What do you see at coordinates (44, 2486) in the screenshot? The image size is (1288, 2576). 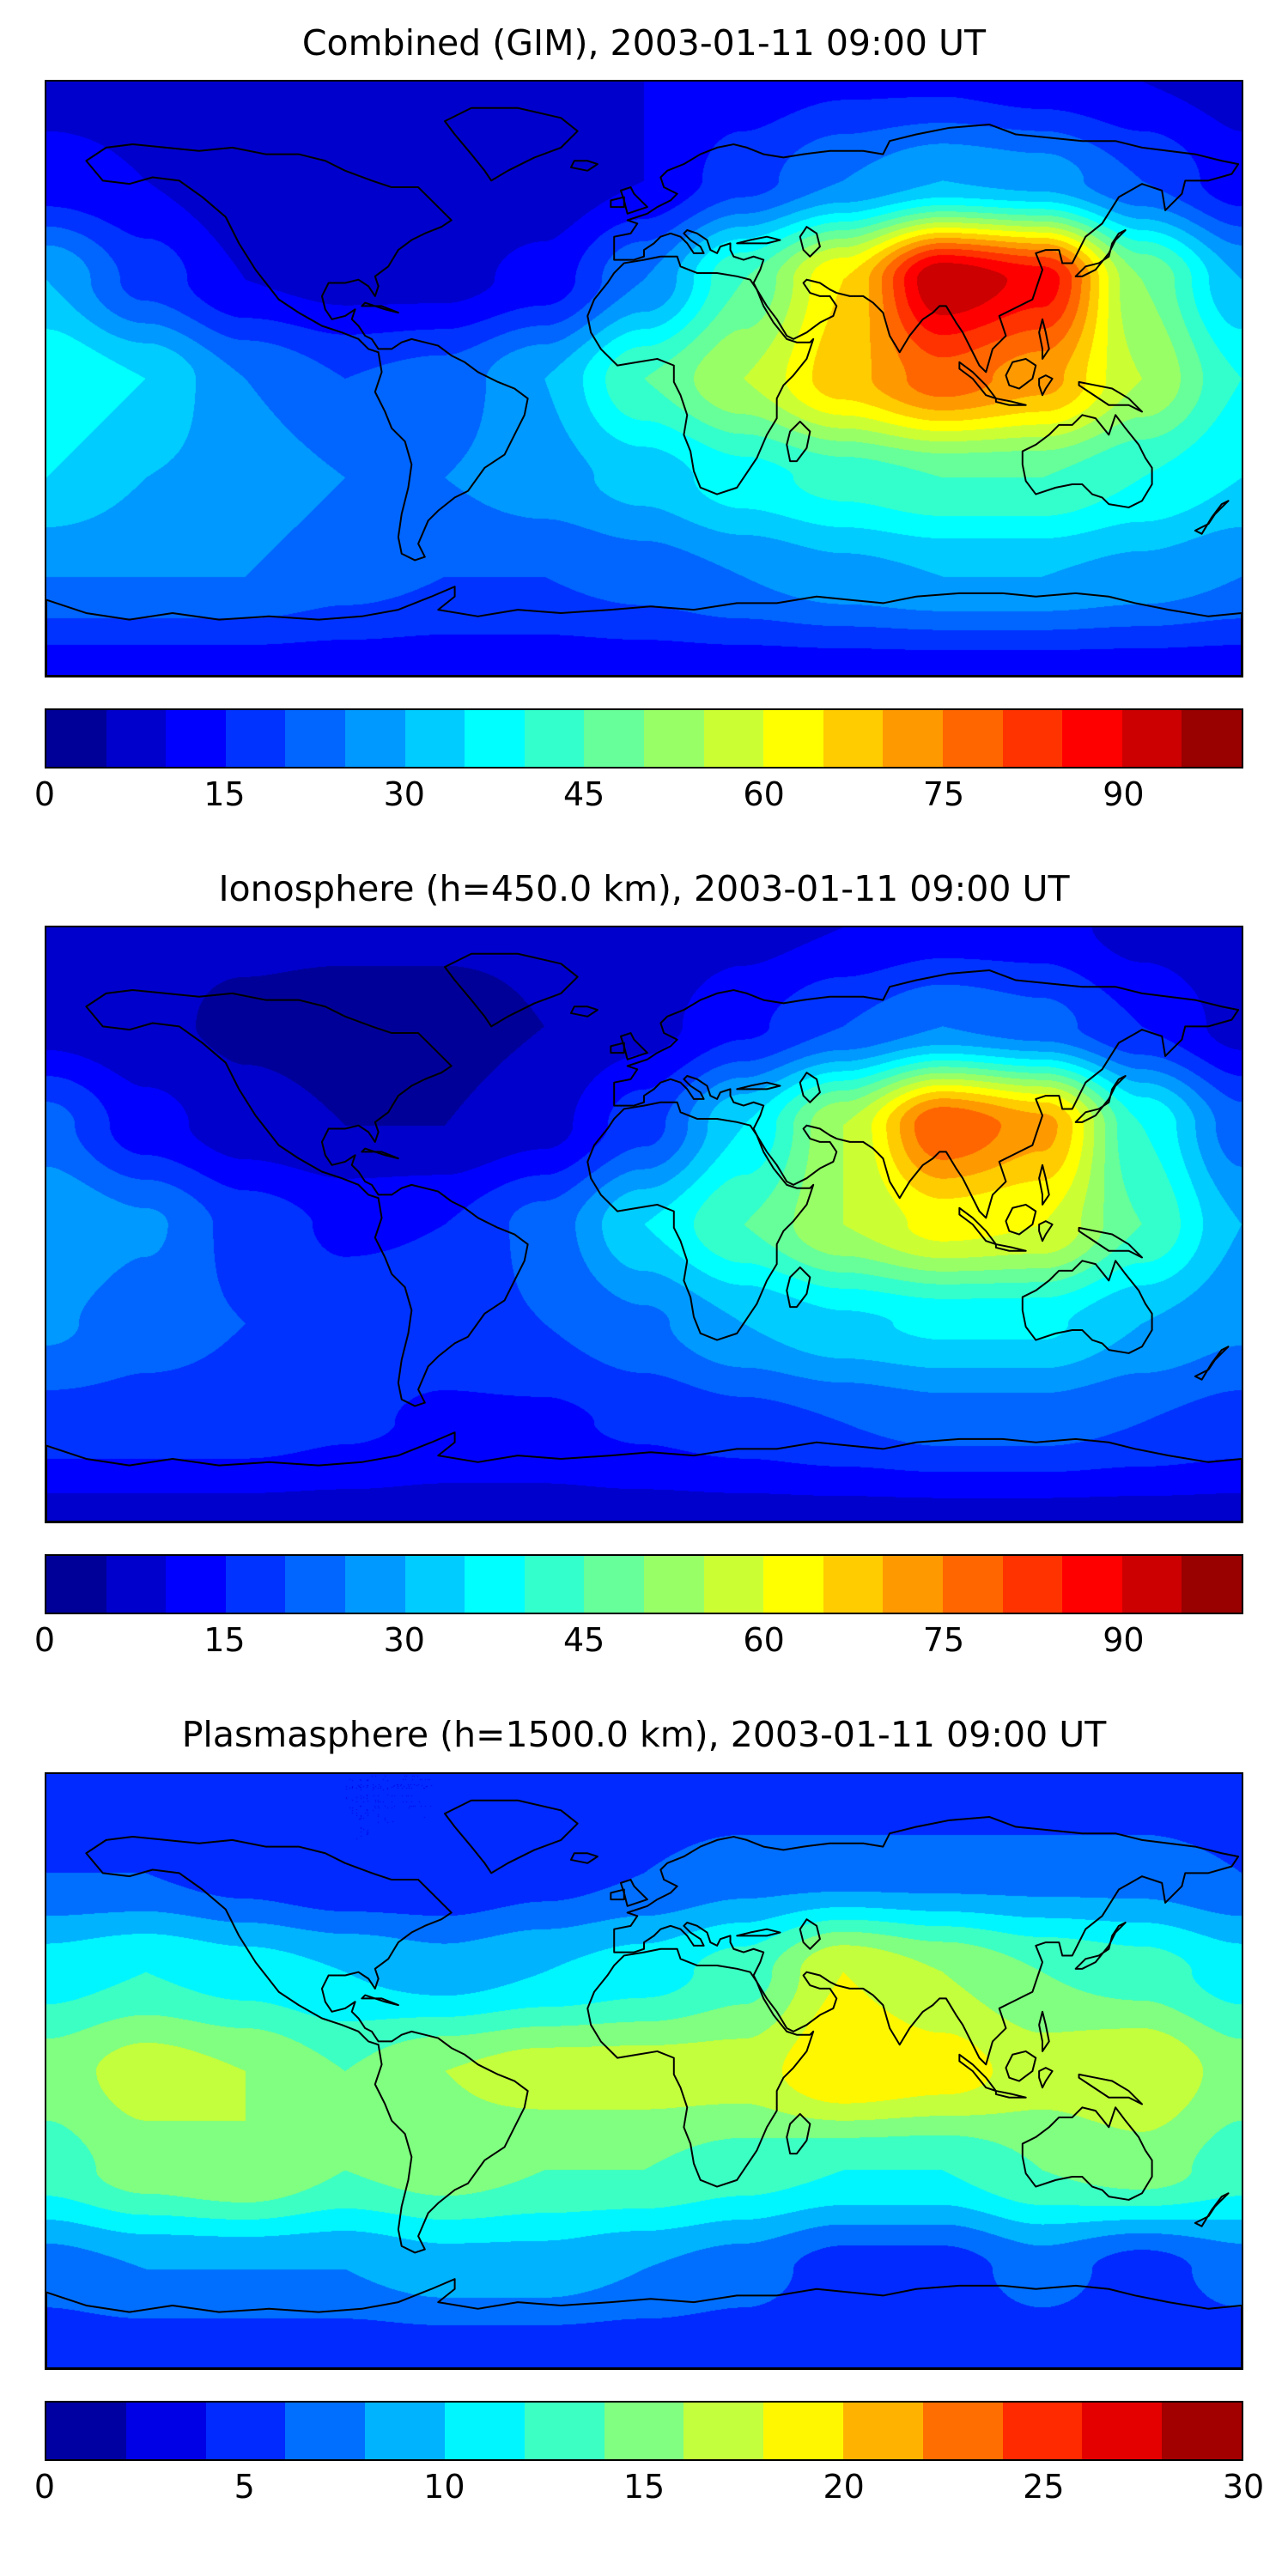 I see `colorbar-tick-label: 0` at bounding box center [44, 2486].